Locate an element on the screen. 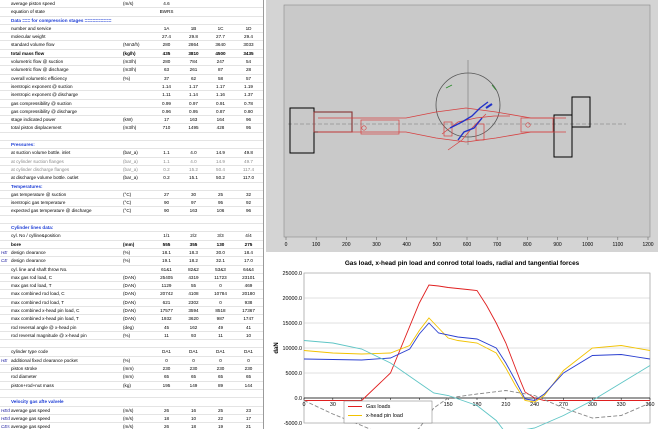 The width and height of the screenshot is (658, 434). cell-label: piston+rod+nut mass is located at coordinates (66, 385).